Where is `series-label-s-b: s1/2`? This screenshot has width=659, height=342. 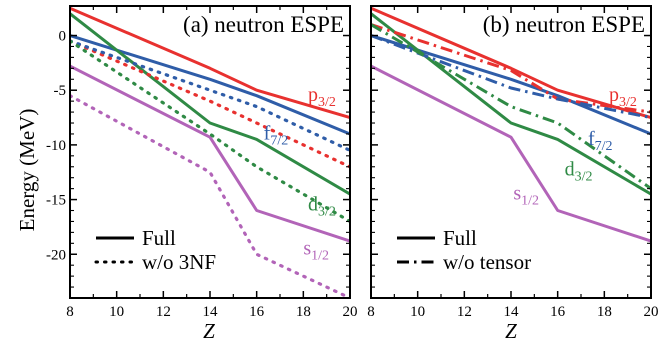 series-label-s-b: s1/2 is located at coordinates (526, 196).